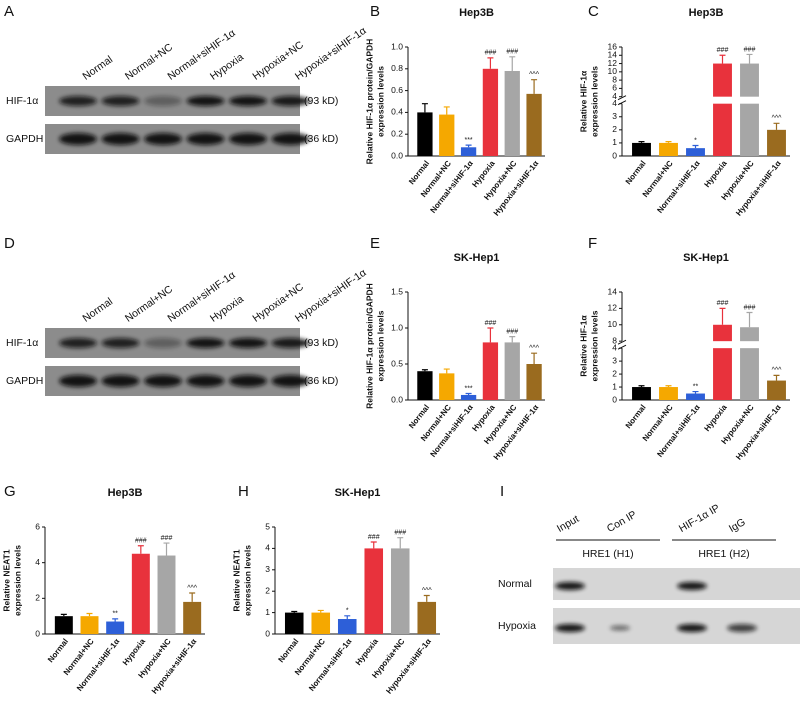  Describe the element at coordinates (515, 584) in the screenshot. I see `row-label: Normal` at that location.